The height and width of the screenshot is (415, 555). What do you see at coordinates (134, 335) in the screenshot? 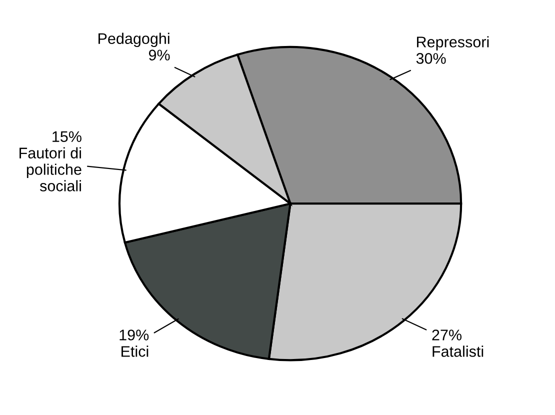
I see `data-label: 19%` at bounding box center [134, 335].